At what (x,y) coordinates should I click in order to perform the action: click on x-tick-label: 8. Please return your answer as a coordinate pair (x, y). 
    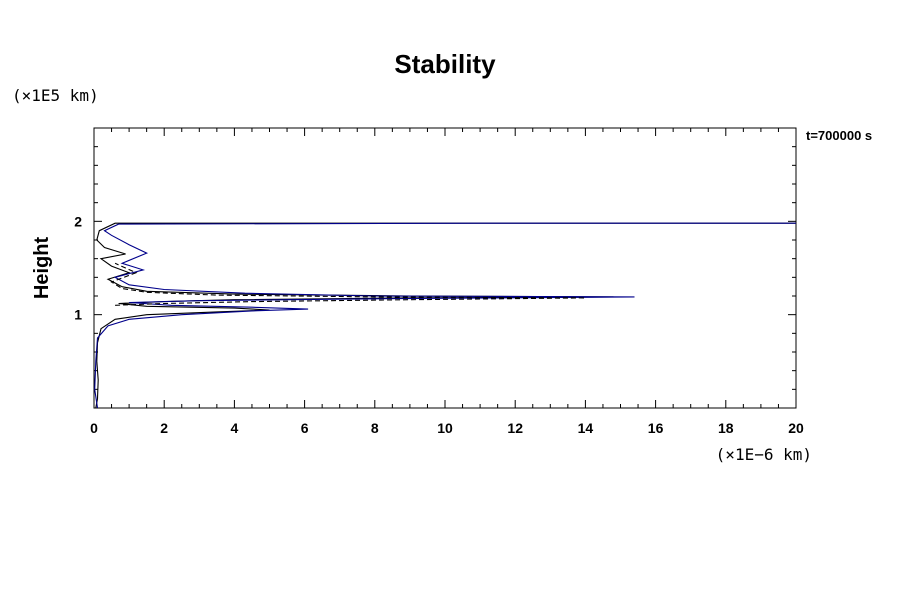
    Looking at the image, I should click on (375, 428).